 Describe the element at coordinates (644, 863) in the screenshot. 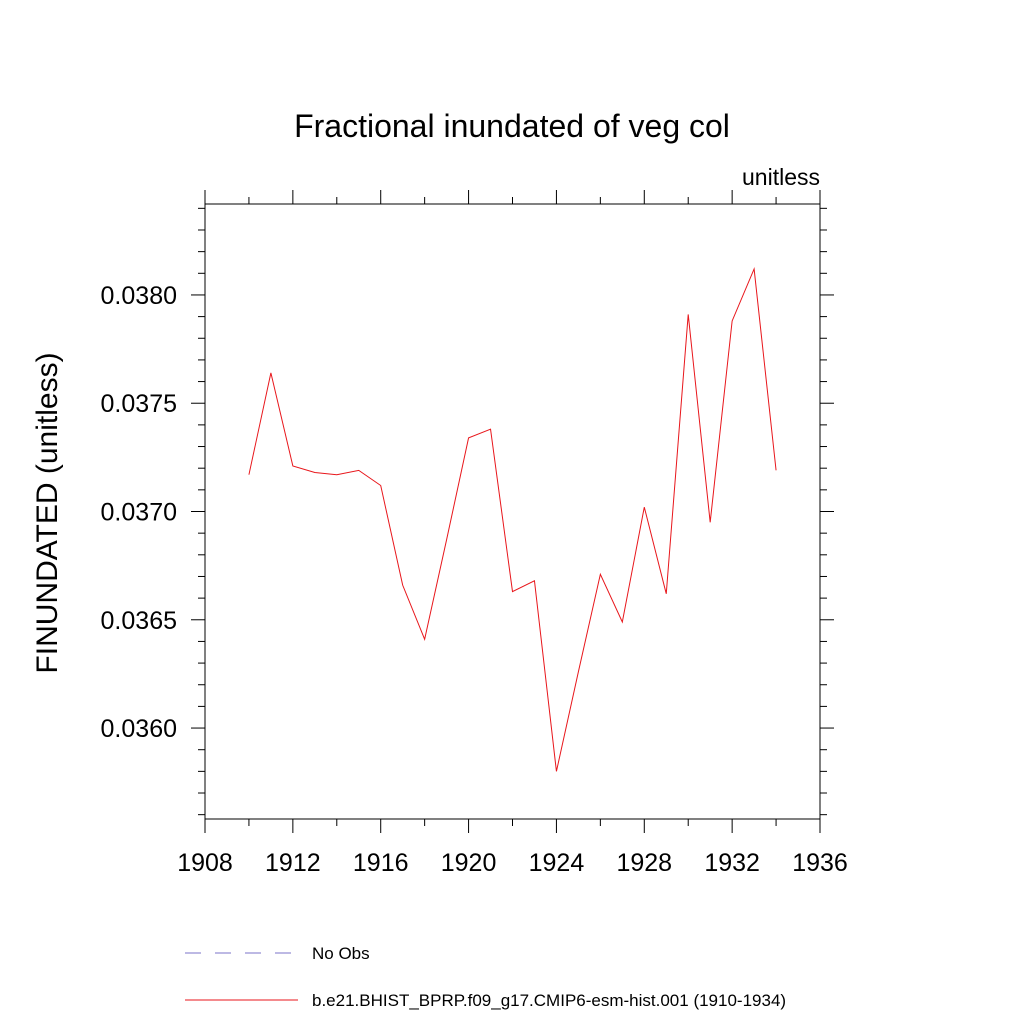

I see `x-tick-label: 1928` at that location.